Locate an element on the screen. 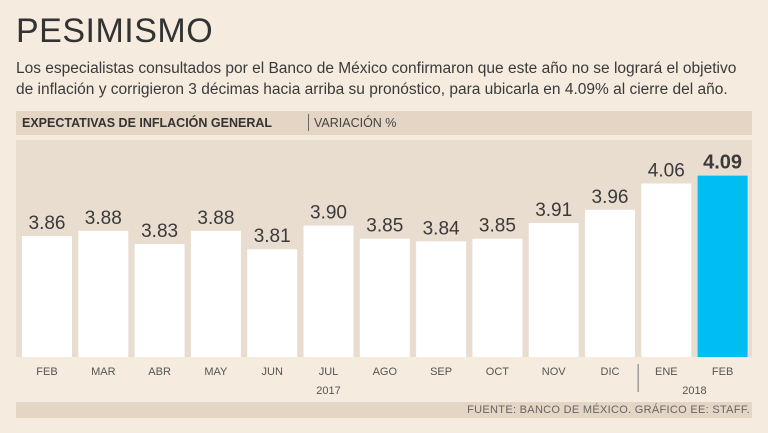  chart-unit-label: VARIACIÓN % is located at coordinates (355, 123).